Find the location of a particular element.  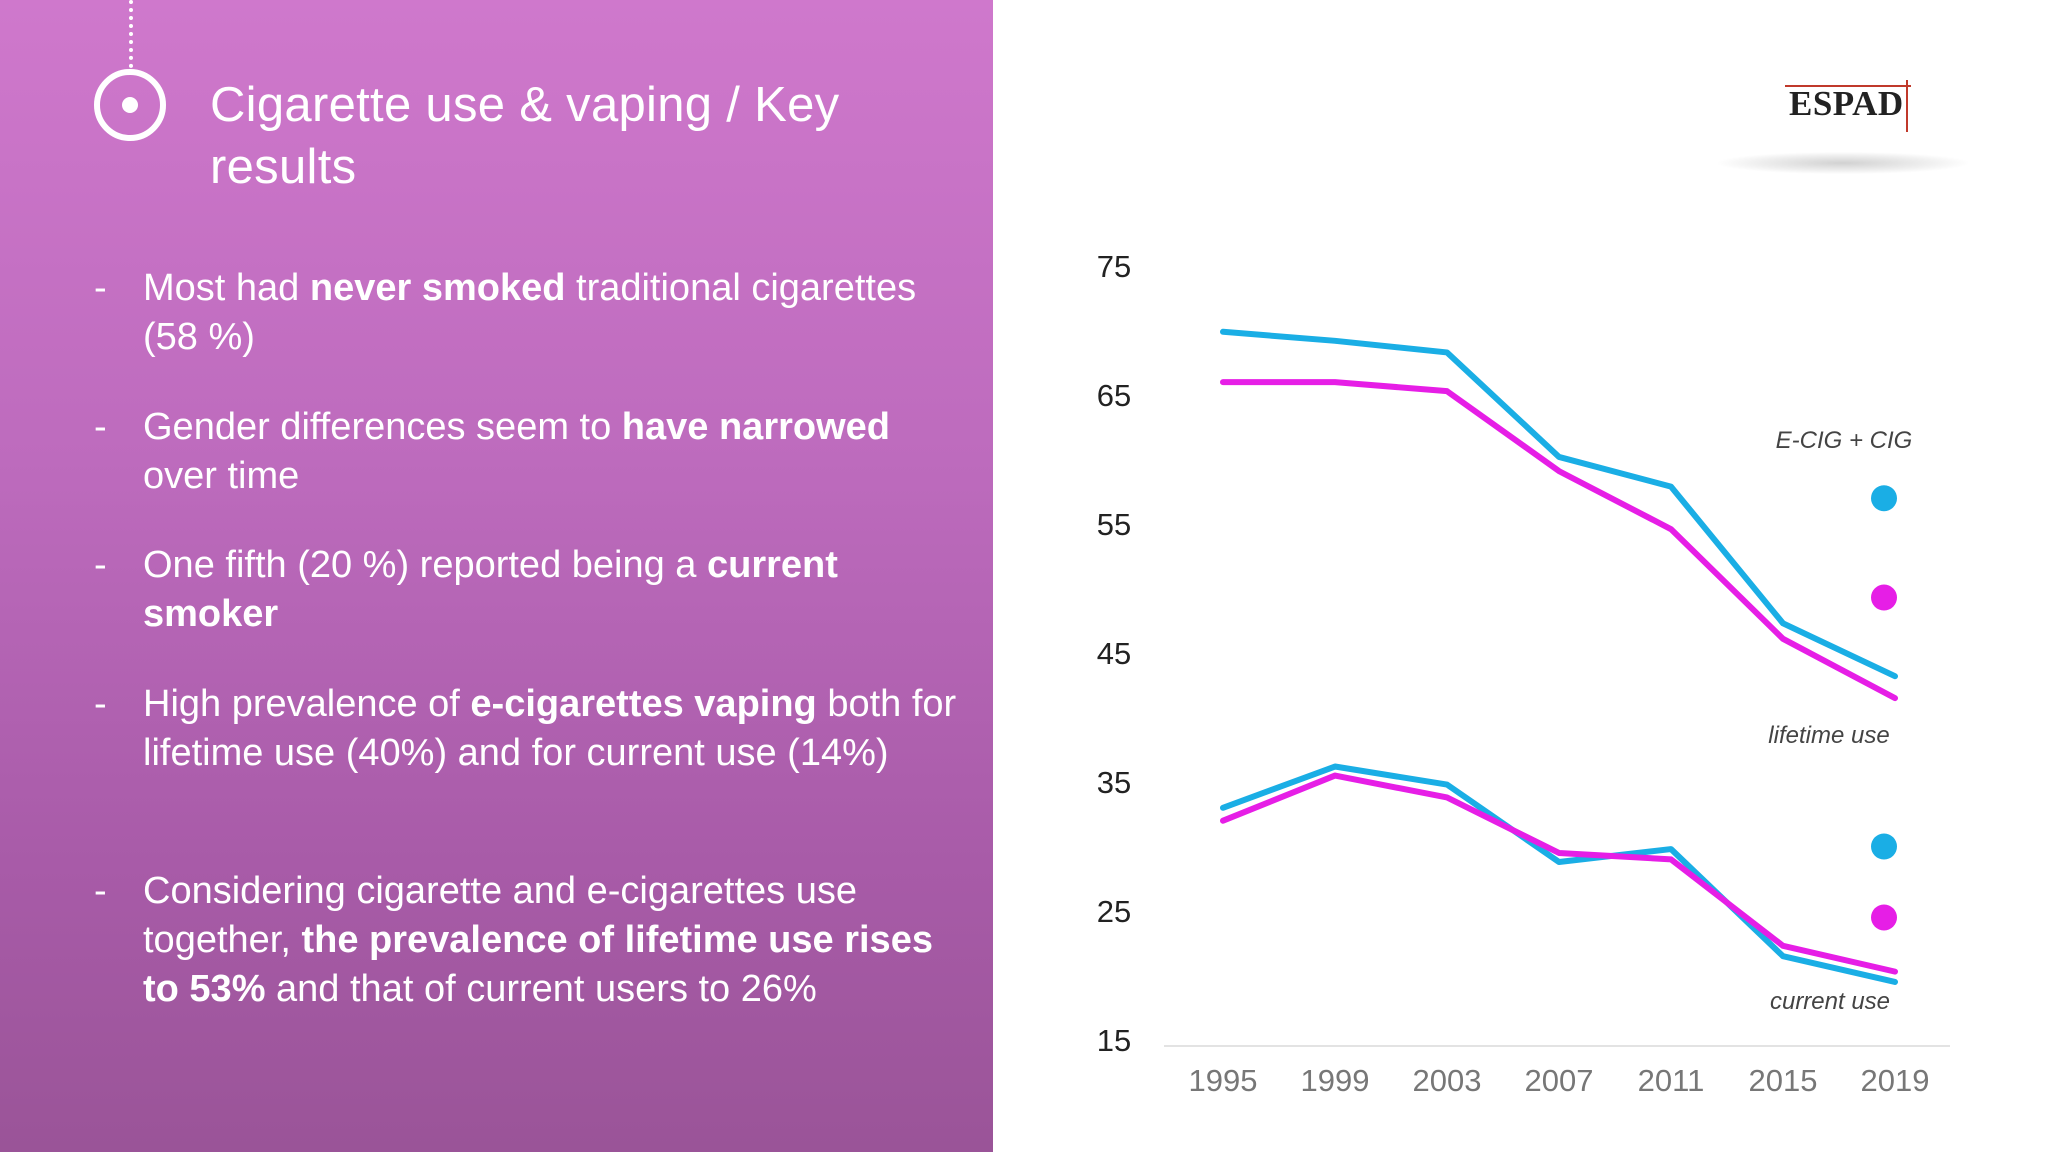

target-icon is located at coordinates (130, 105).